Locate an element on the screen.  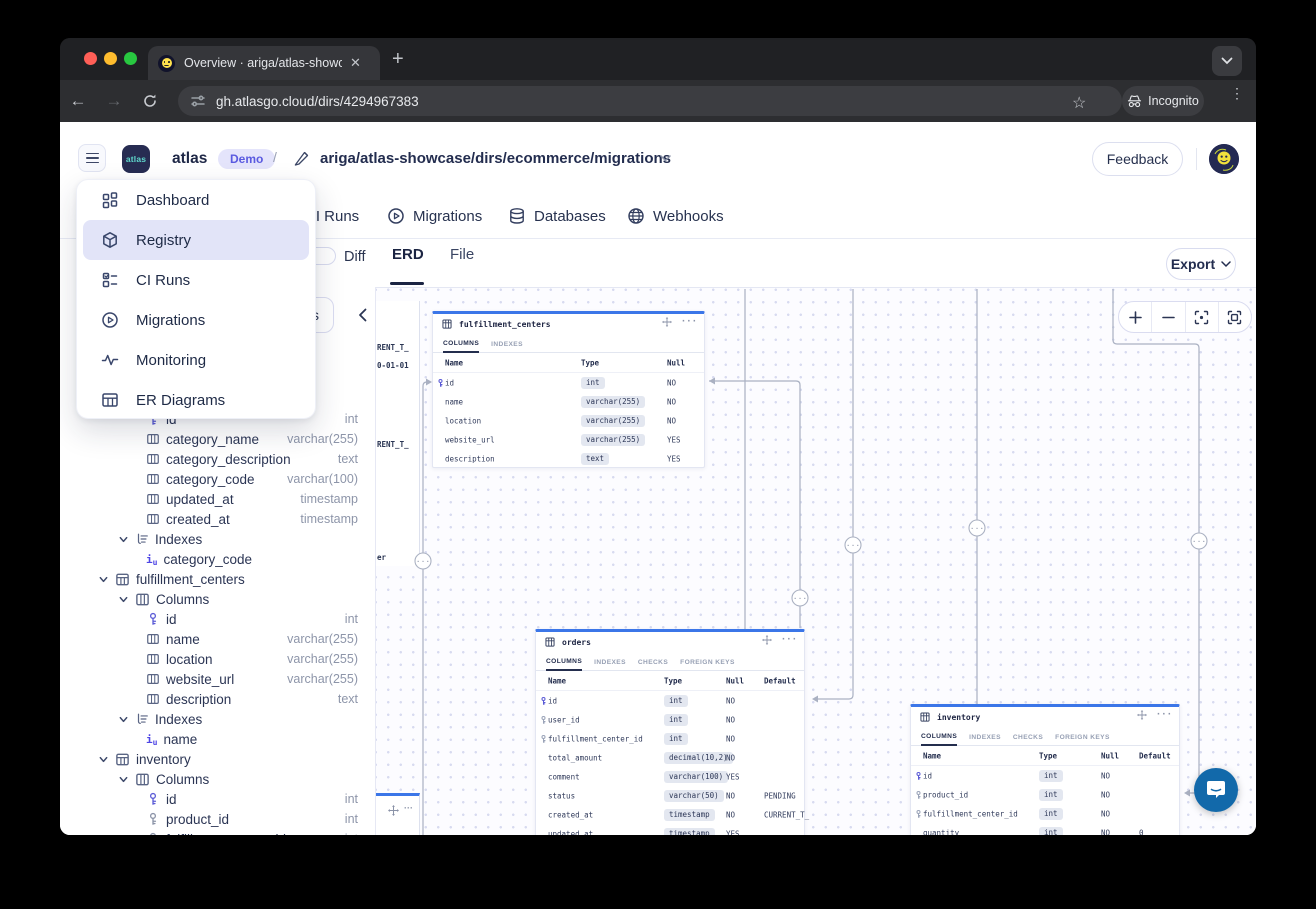
new-tab-button: + is located at coordinates (398, 59).